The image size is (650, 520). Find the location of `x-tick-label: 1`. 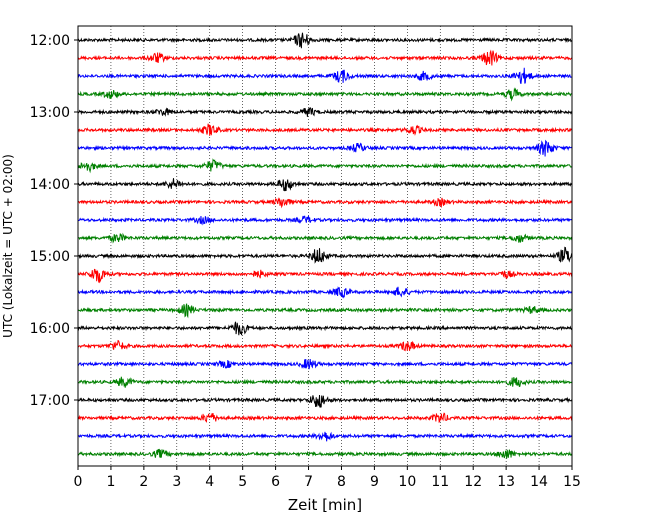

x-tick-label: 1 is located at coordinates (110, 482).